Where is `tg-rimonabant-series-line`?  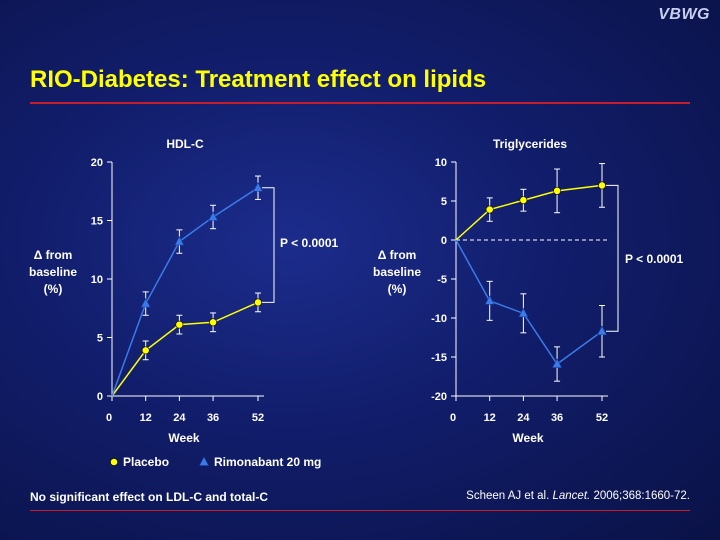
tg-rimonabant-series-line is located at coordinates (529, 302).